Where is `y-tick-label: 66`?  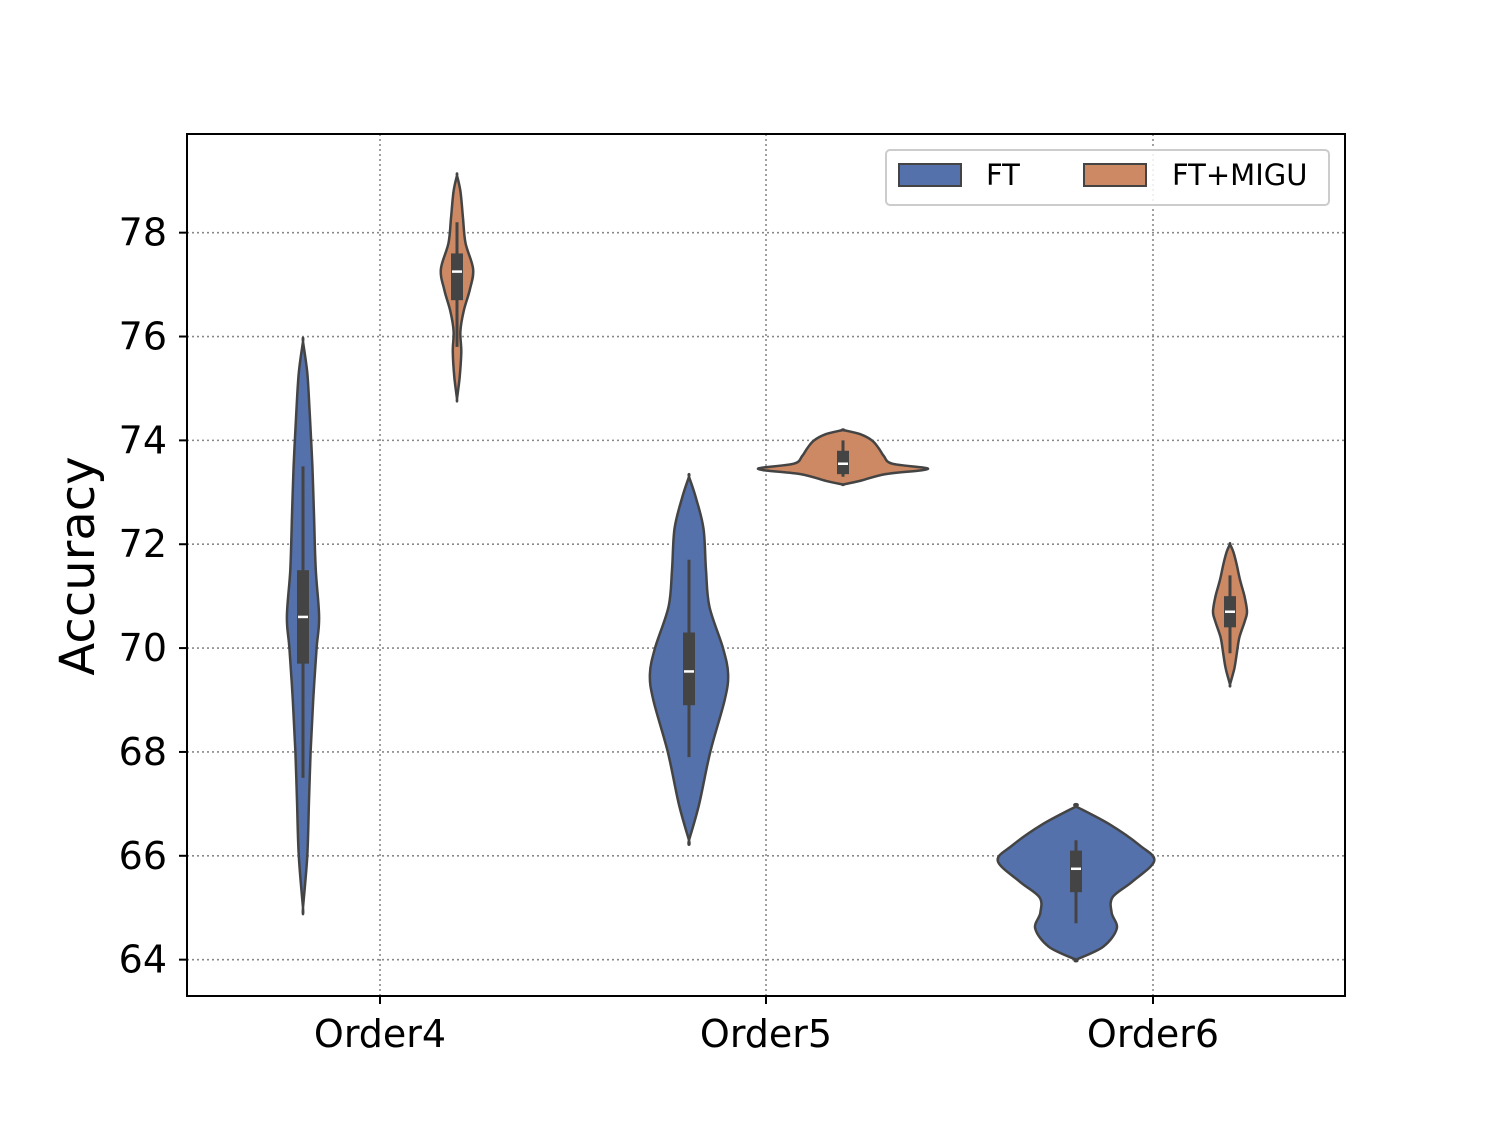 y-tick-label: 66 is located at coordinates (143, 856).